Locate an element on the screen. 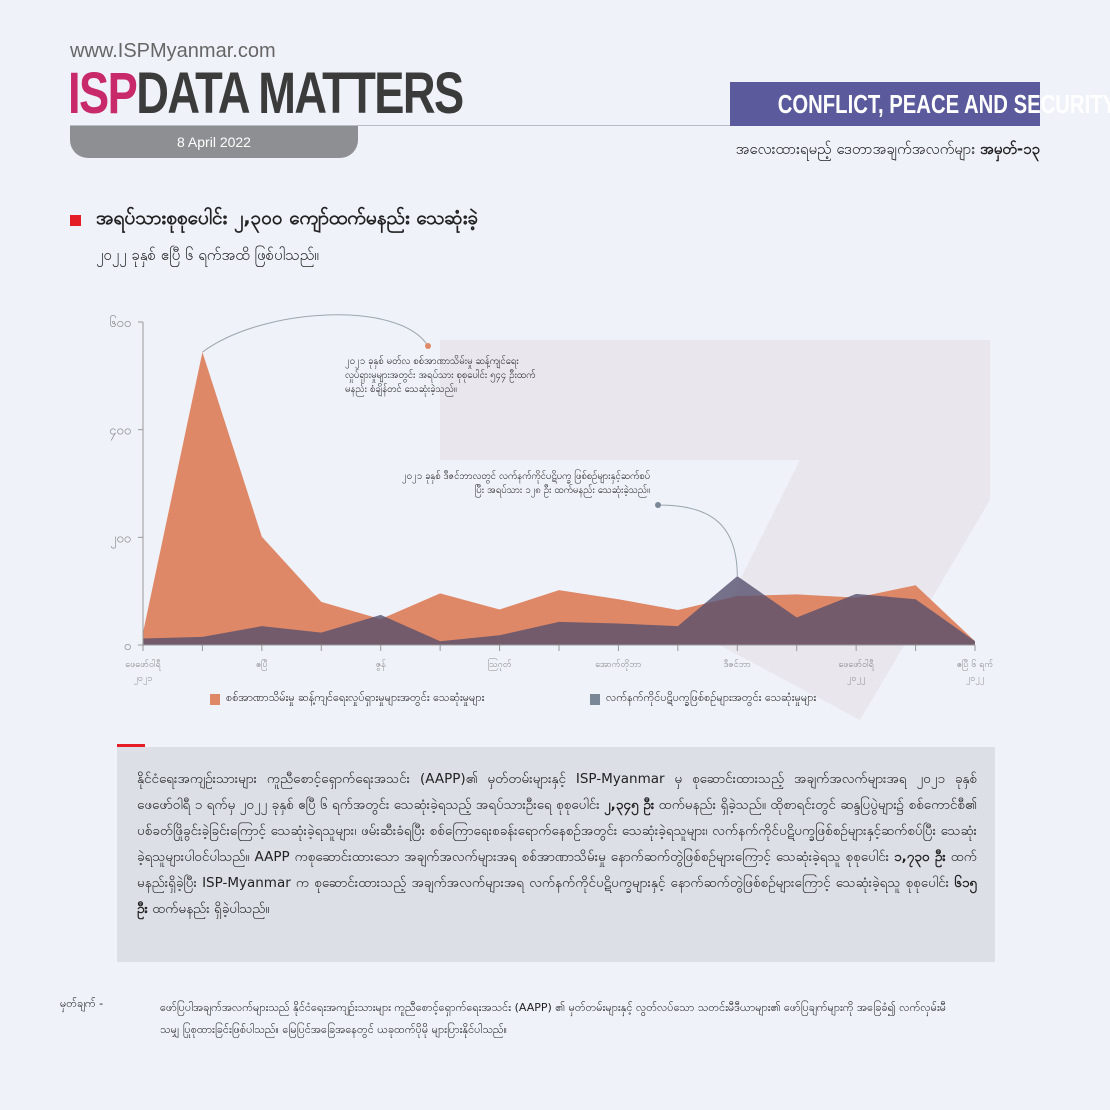 This screenshot has width=1110, height=1110. category-banner: CONFLICT, PEACE AND SECURITY is located at coordinates (920, 104).